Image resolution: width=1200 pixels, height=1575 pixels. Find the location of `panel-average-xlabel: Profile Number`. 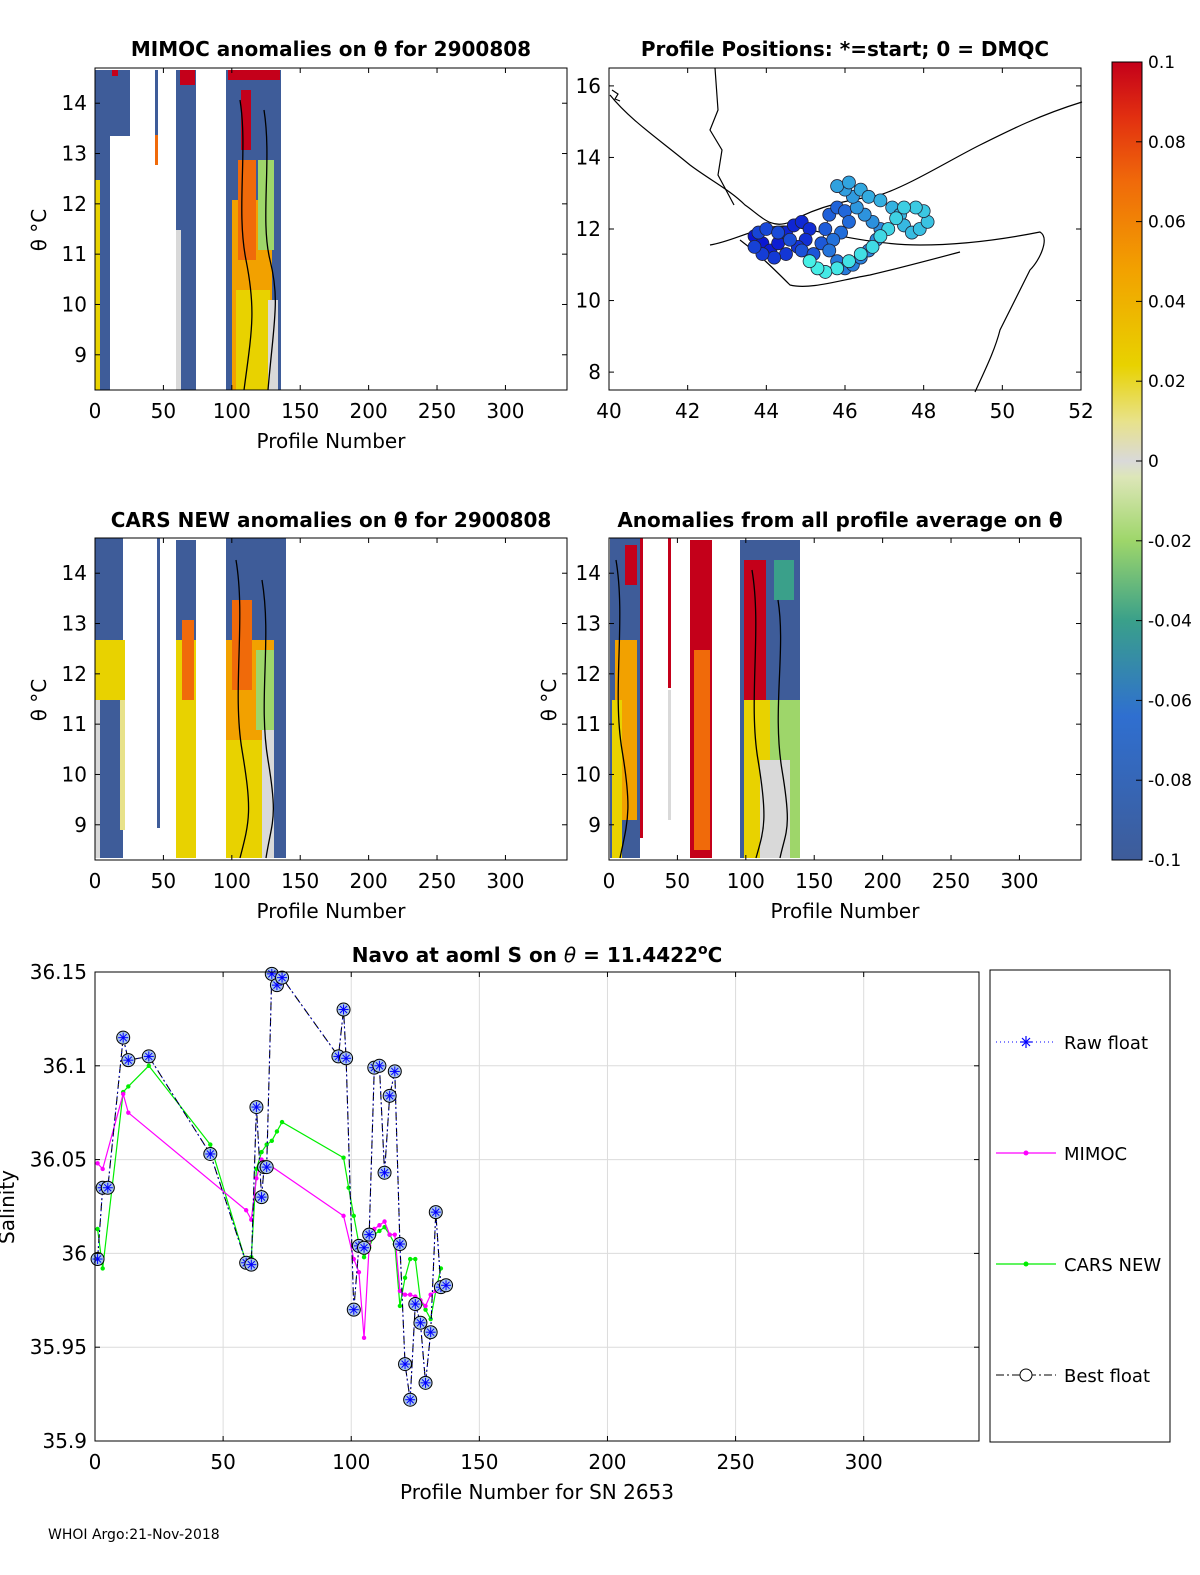

panel-average-xlabel: Profile Number is located at coordinates (846, 911).